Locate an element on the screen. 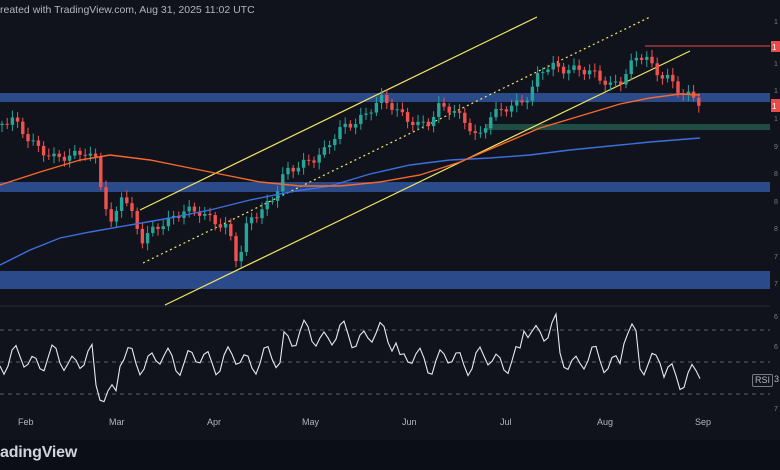 This screenshot has height=470, width=780. x-tick-apr: Apr is located at coordinates (214, 422).